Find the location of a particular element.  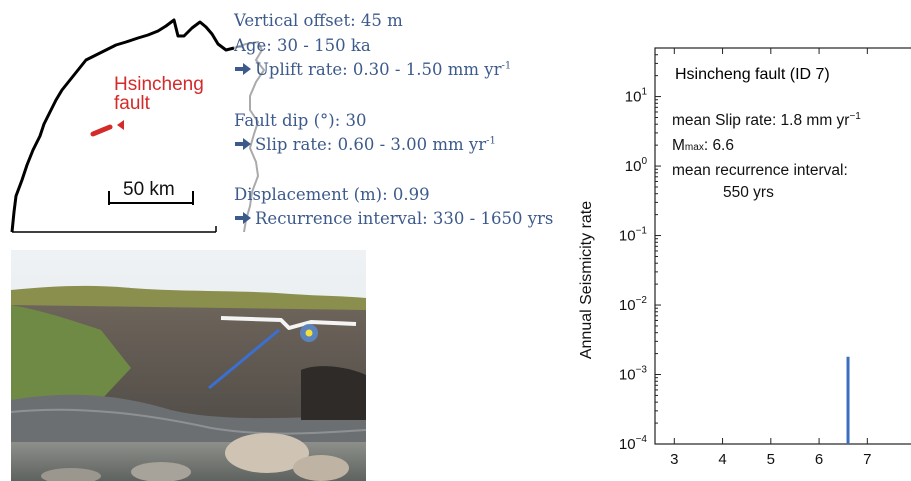

fault-name-label: Hsincheng fault is located at coordinates (159, 94).